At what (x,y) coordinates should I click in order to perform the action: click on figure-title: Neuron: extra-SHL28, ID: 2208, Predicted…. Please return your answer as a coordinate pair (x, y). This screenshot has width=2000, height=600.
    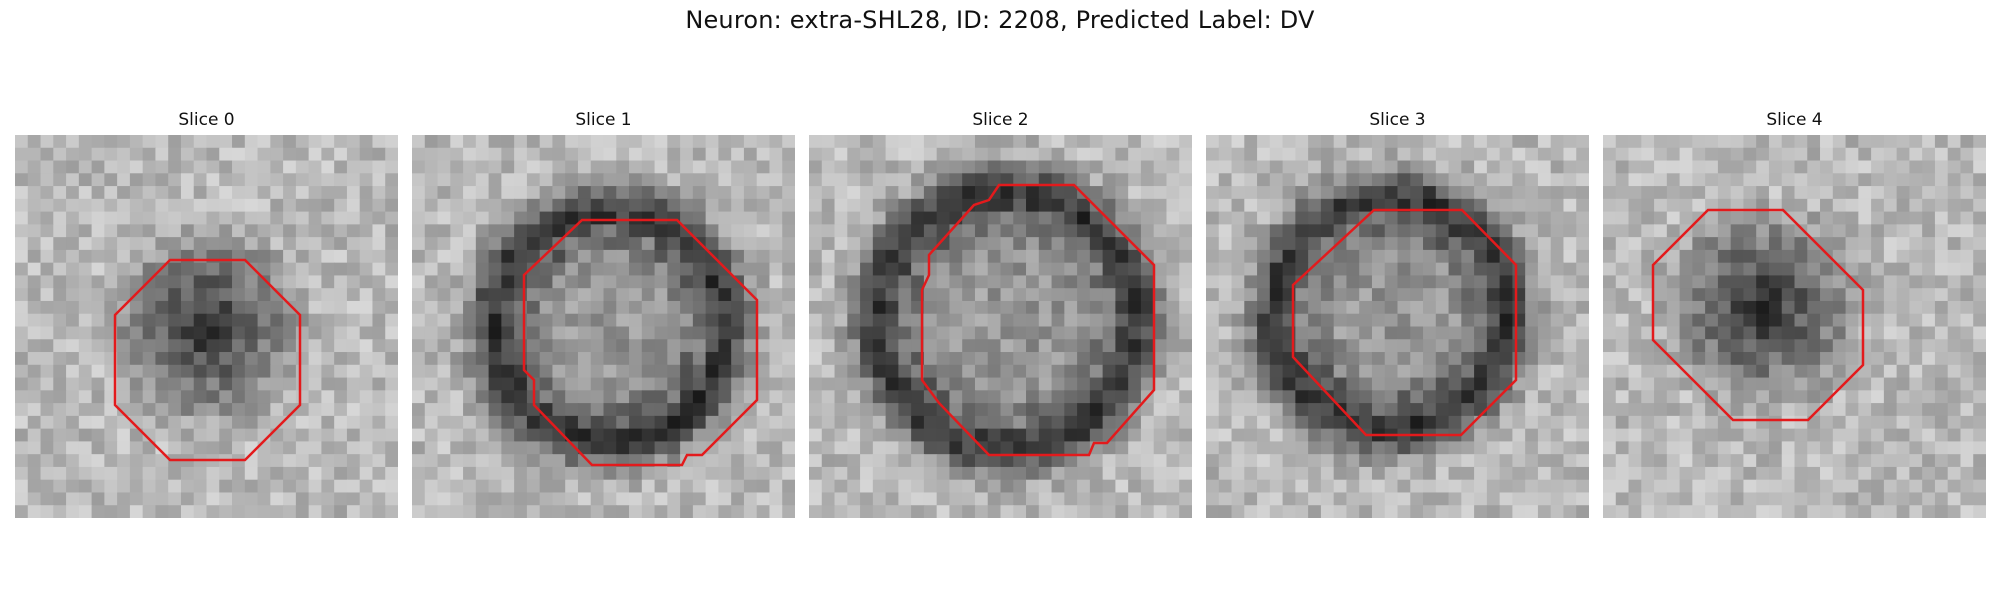
    Looking at the image, I should click on (1000, 20).